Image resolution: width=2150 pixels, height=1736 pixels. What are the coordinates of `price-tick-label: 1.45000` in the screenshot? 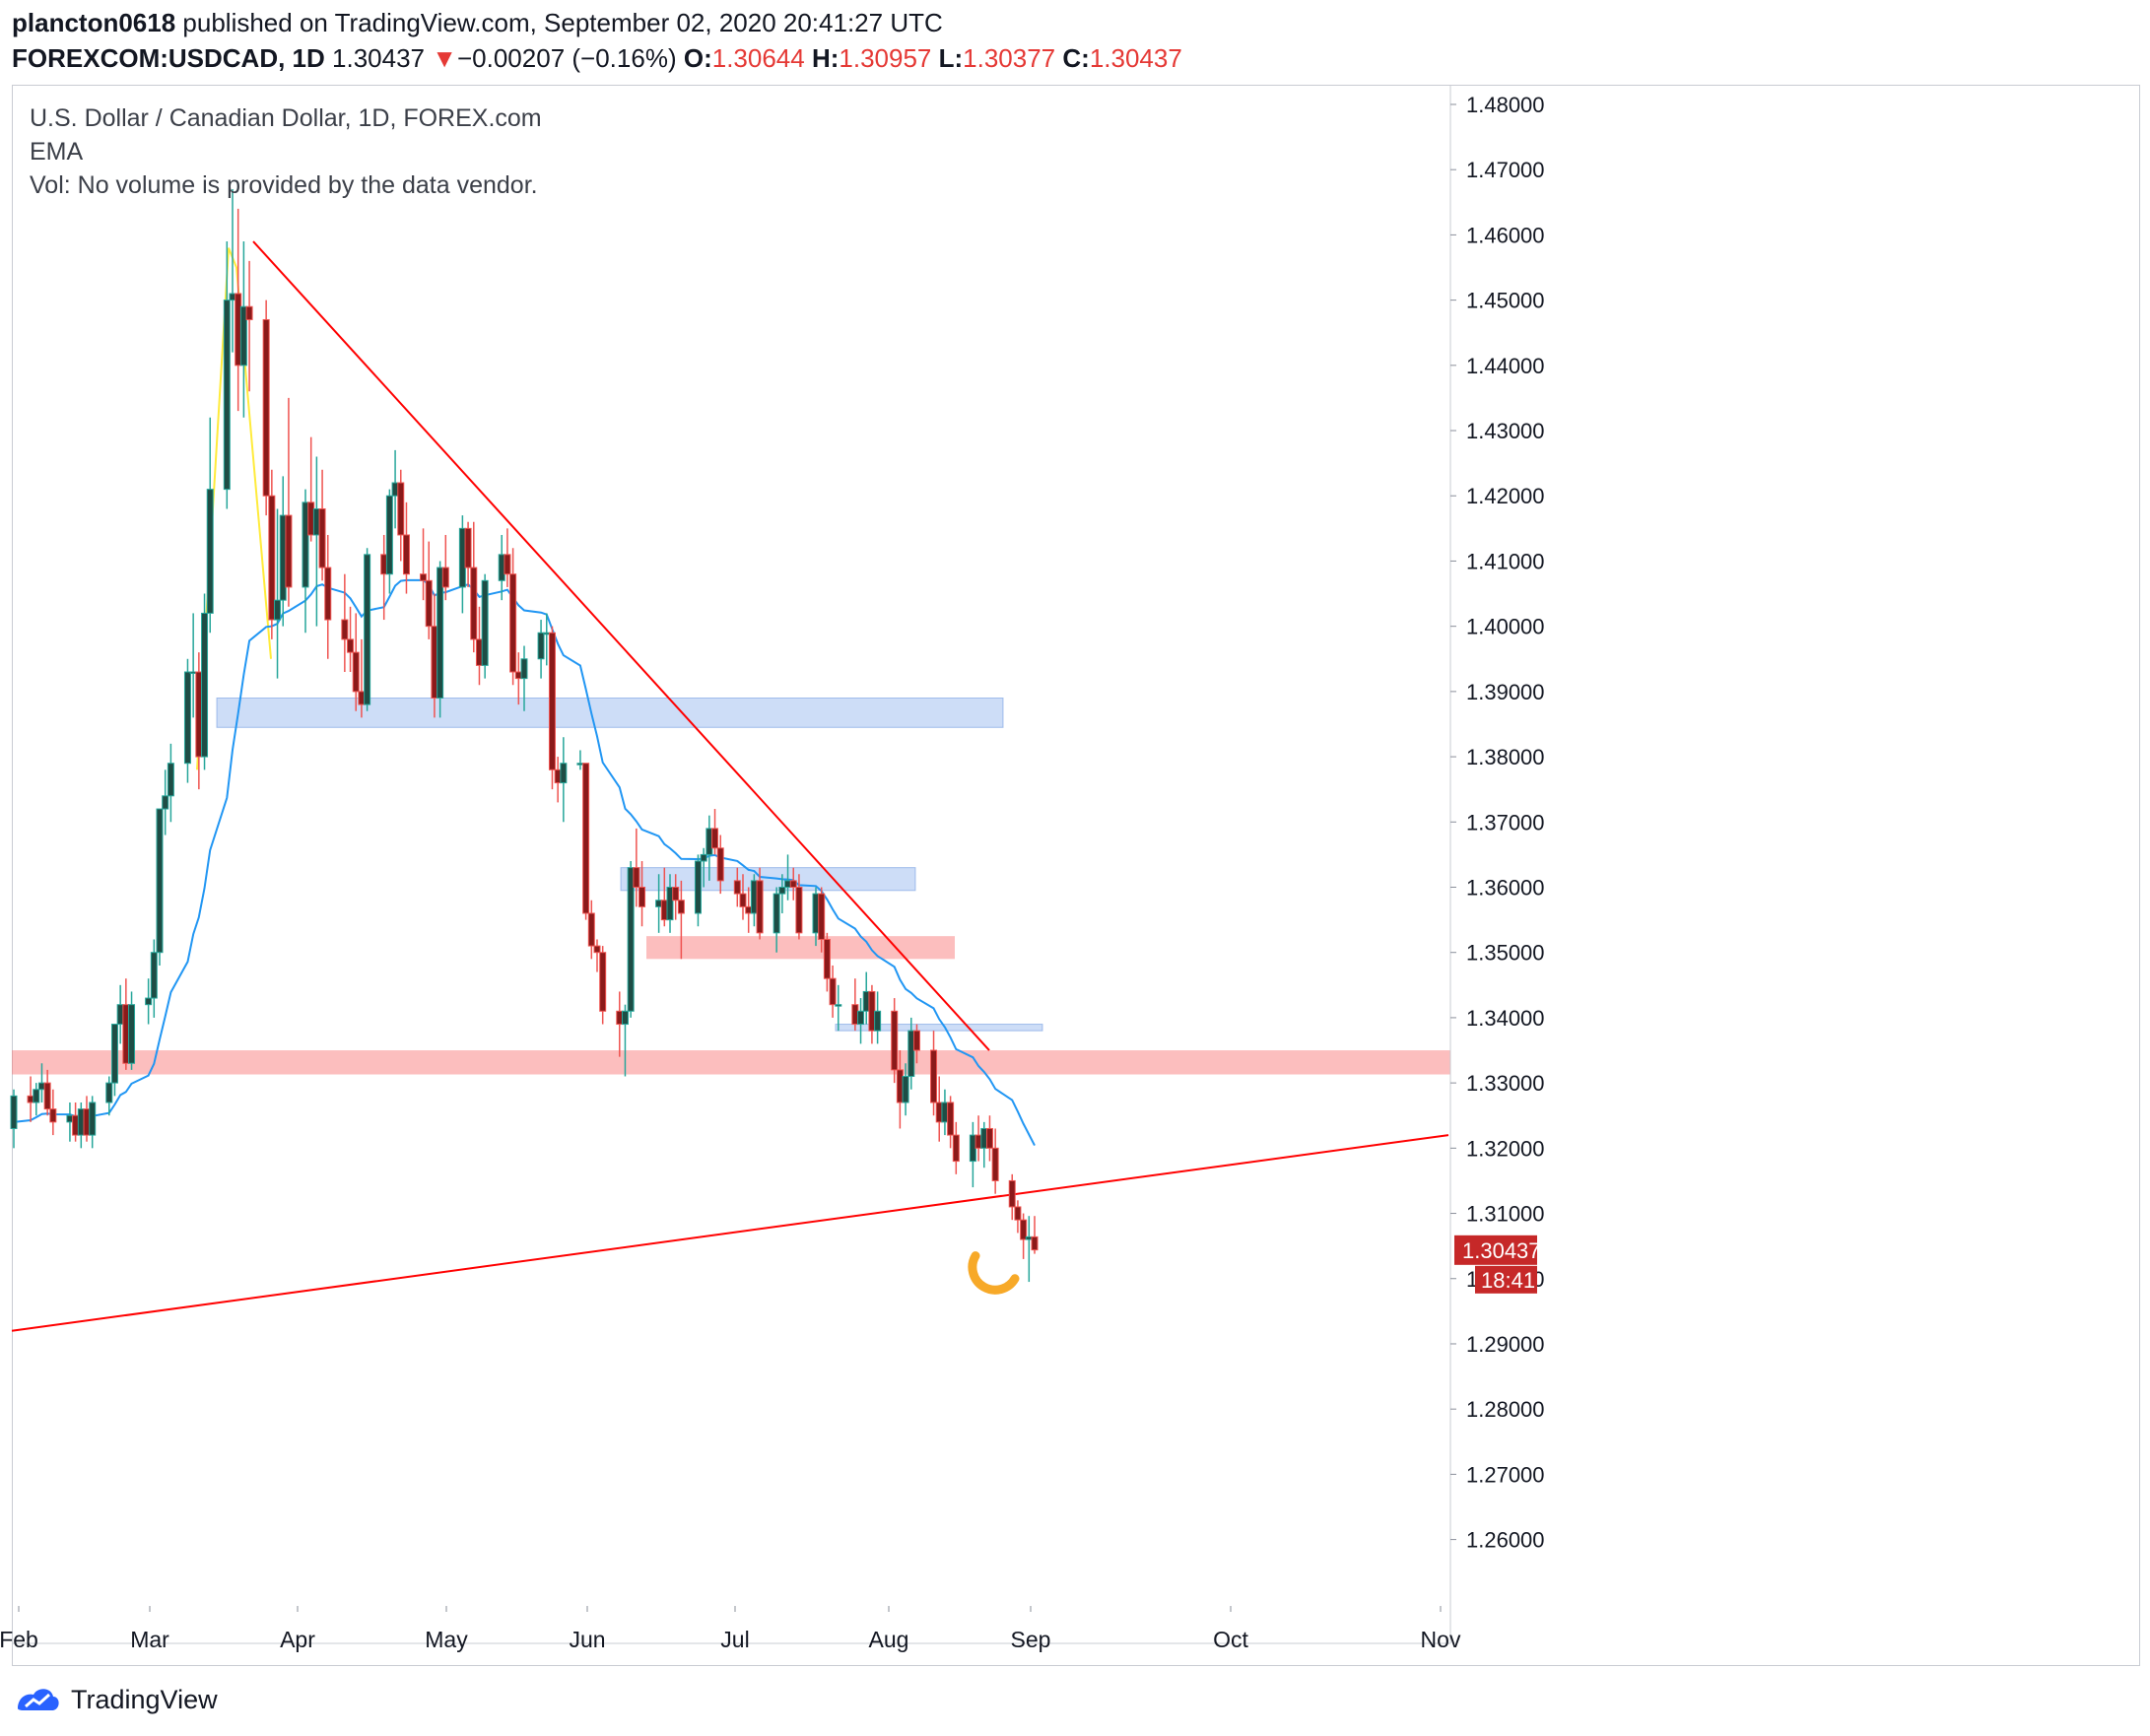 It's located at (1506, 301).